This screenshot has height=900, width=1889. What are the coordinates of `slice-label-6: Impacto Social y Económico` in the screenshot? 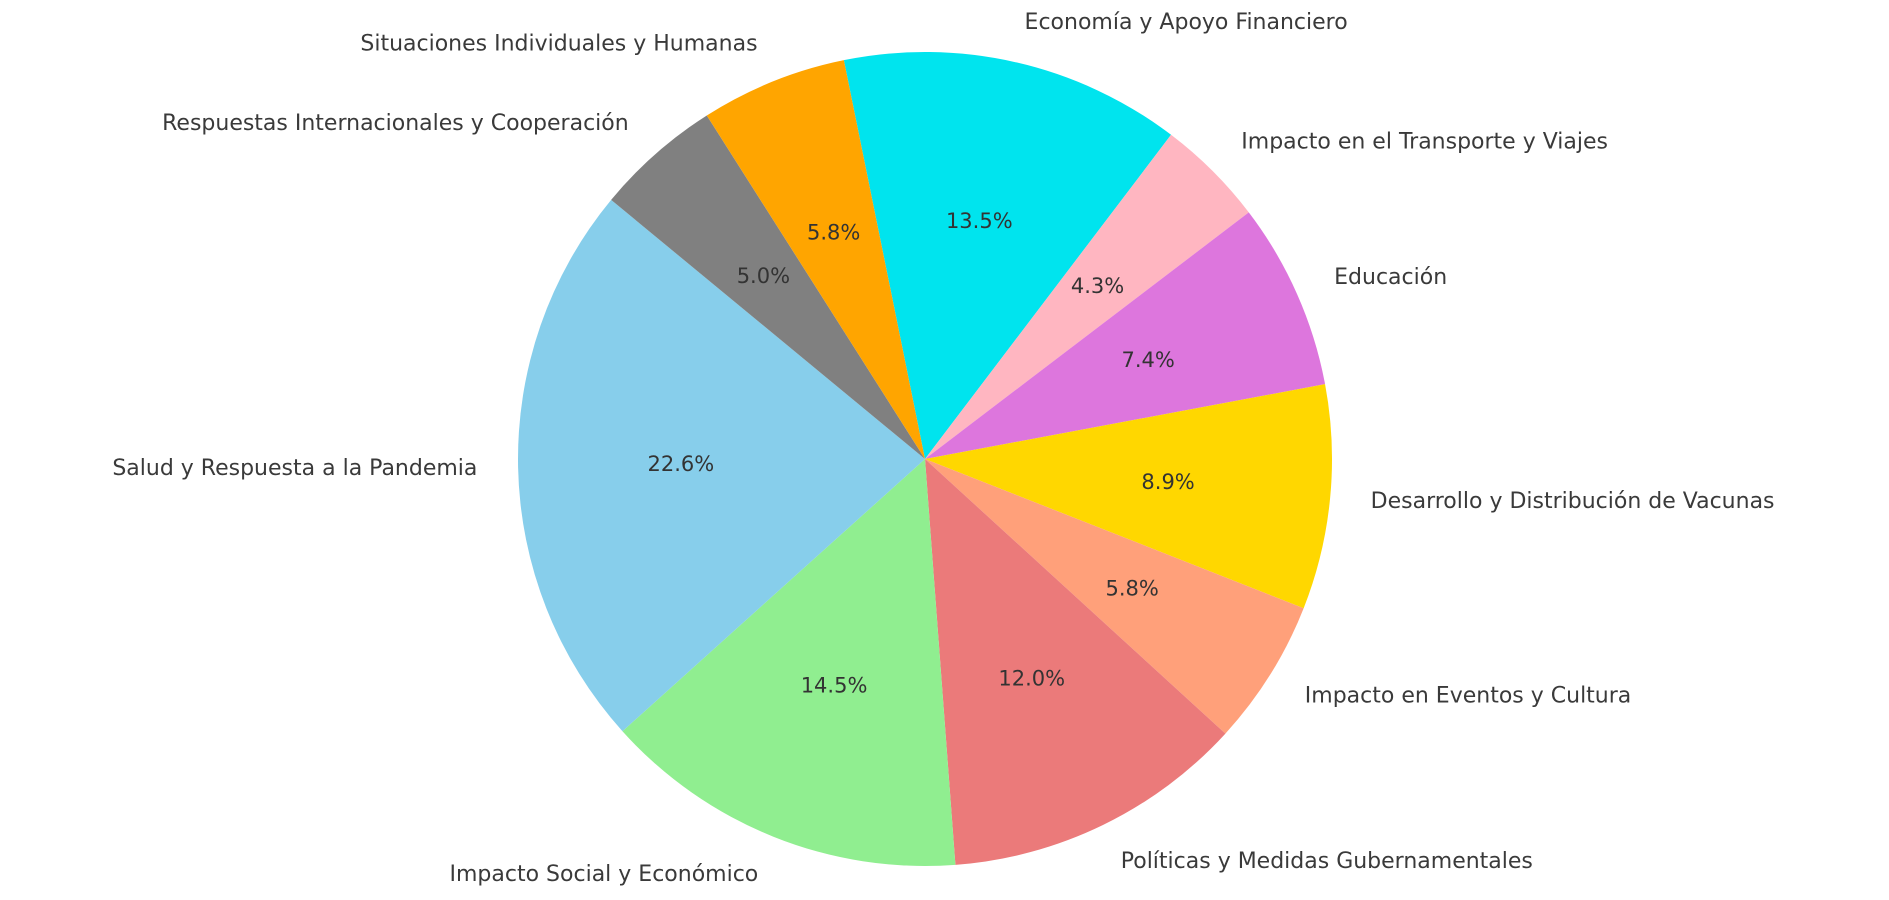 It's located at (604, 874).